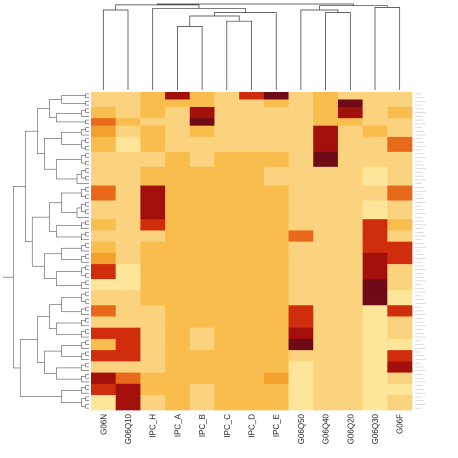  What do you see at coordinates (227, 426) in the screenshot?
I see `column-label: IPC_C` at bounding box center [227, 426].